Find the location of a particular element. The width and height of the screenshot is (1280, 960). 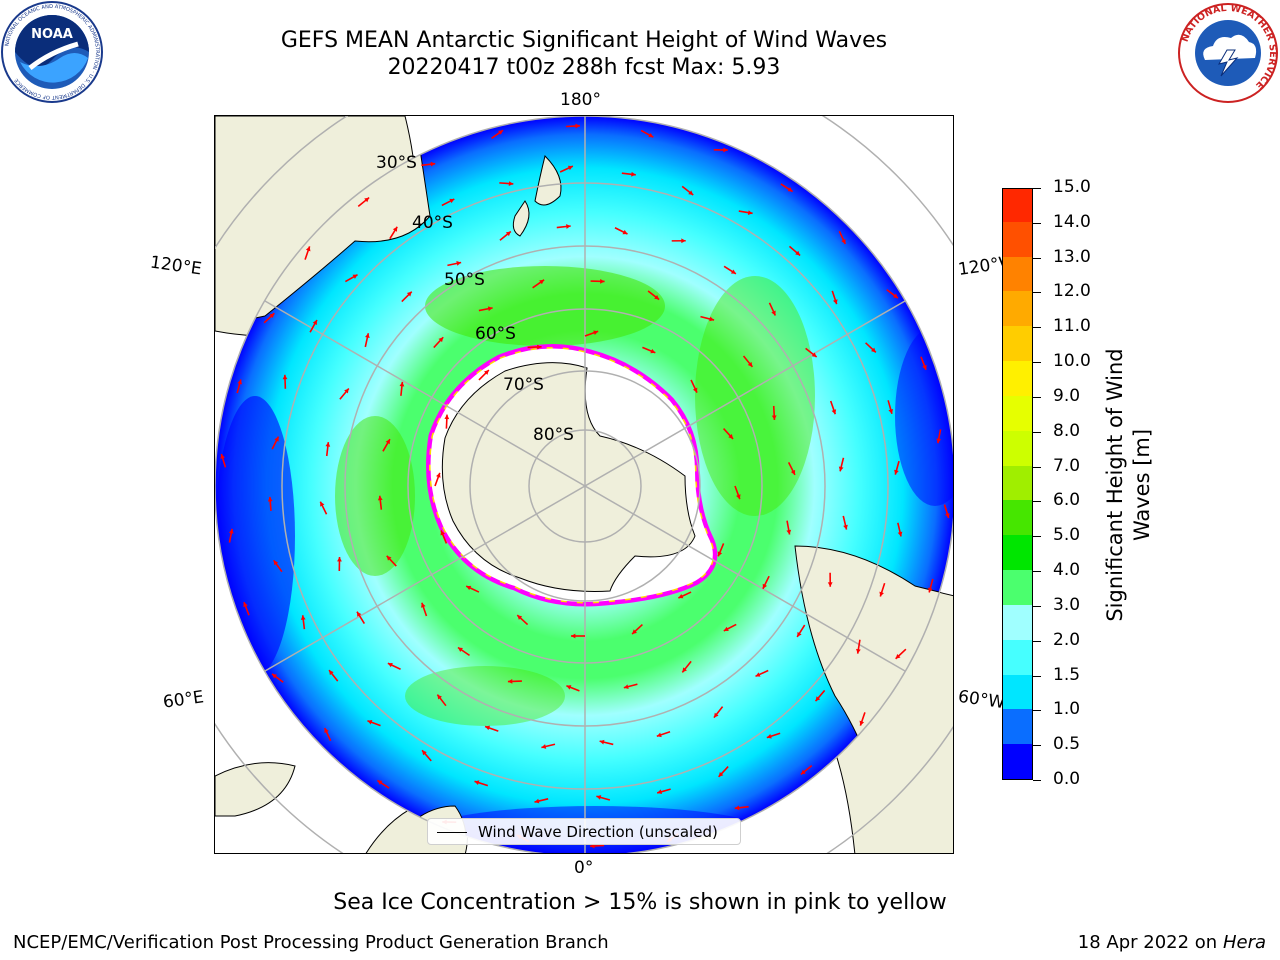

footer-date: 18 Apr 2022 on Hera is located at coordinates (1172, 942).